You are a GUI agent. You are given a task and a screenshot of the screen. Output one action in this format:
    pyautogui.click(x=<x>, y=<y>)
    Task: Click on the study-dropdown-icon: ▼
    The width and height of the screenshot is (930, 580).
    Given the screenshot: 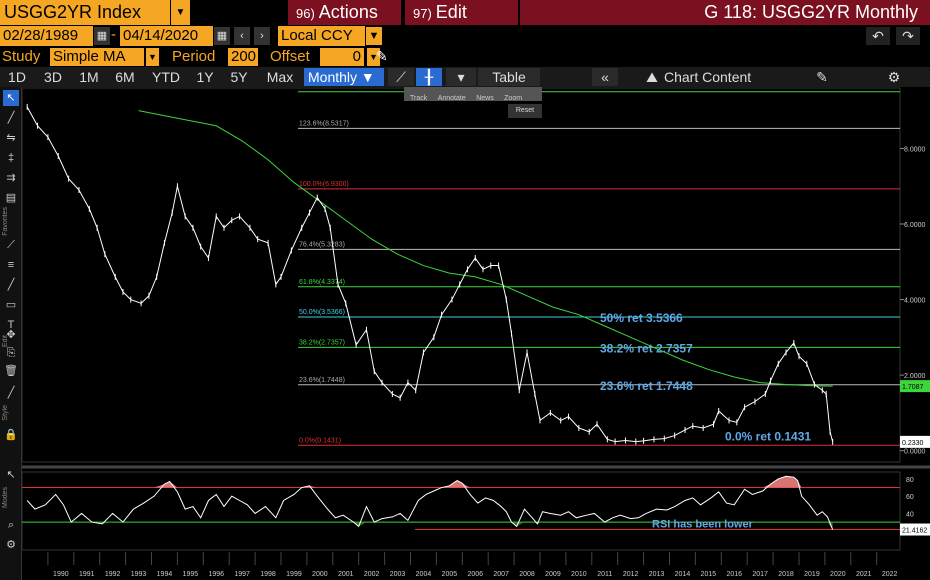 What is the action you would take?
    pyautogui.click(x=152, y=57)
    